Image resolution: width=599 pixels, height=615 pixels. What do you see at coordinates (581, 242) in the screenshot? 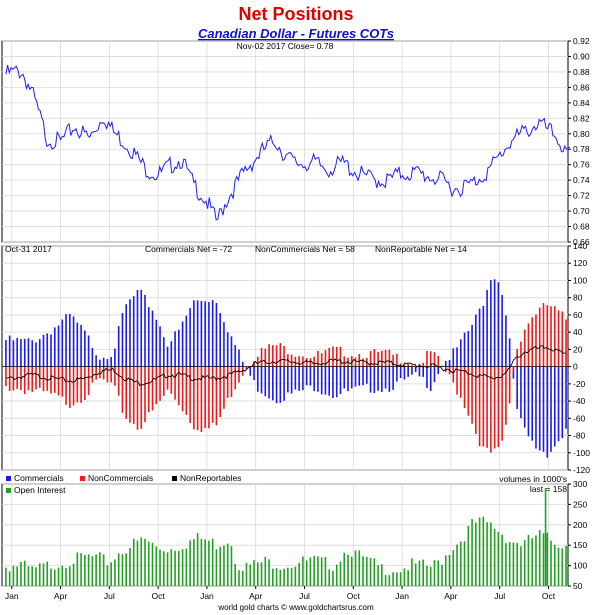
I see `y-tick-label: 0.66` at bounding box center [581, 242].